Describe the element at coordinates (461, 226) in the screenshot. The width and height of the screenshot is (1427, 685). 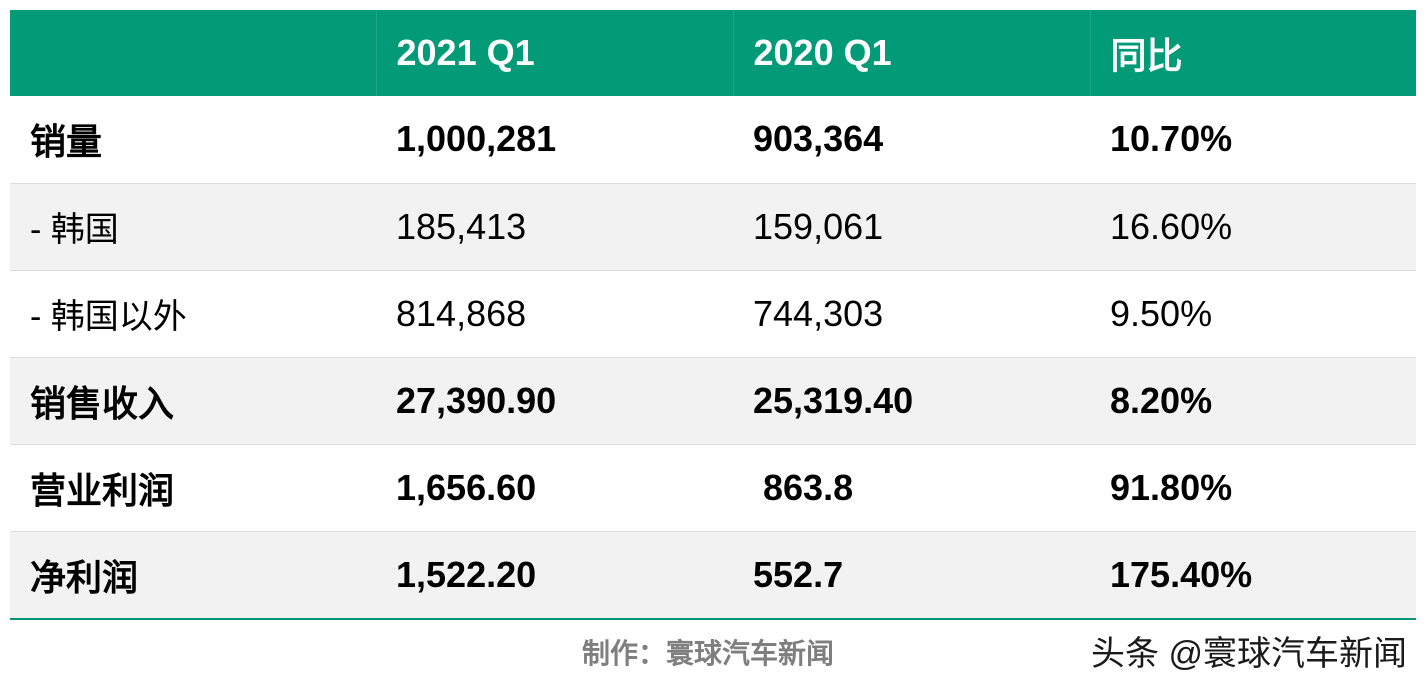
I see `cell-2021-q1: 185,413` at that location.